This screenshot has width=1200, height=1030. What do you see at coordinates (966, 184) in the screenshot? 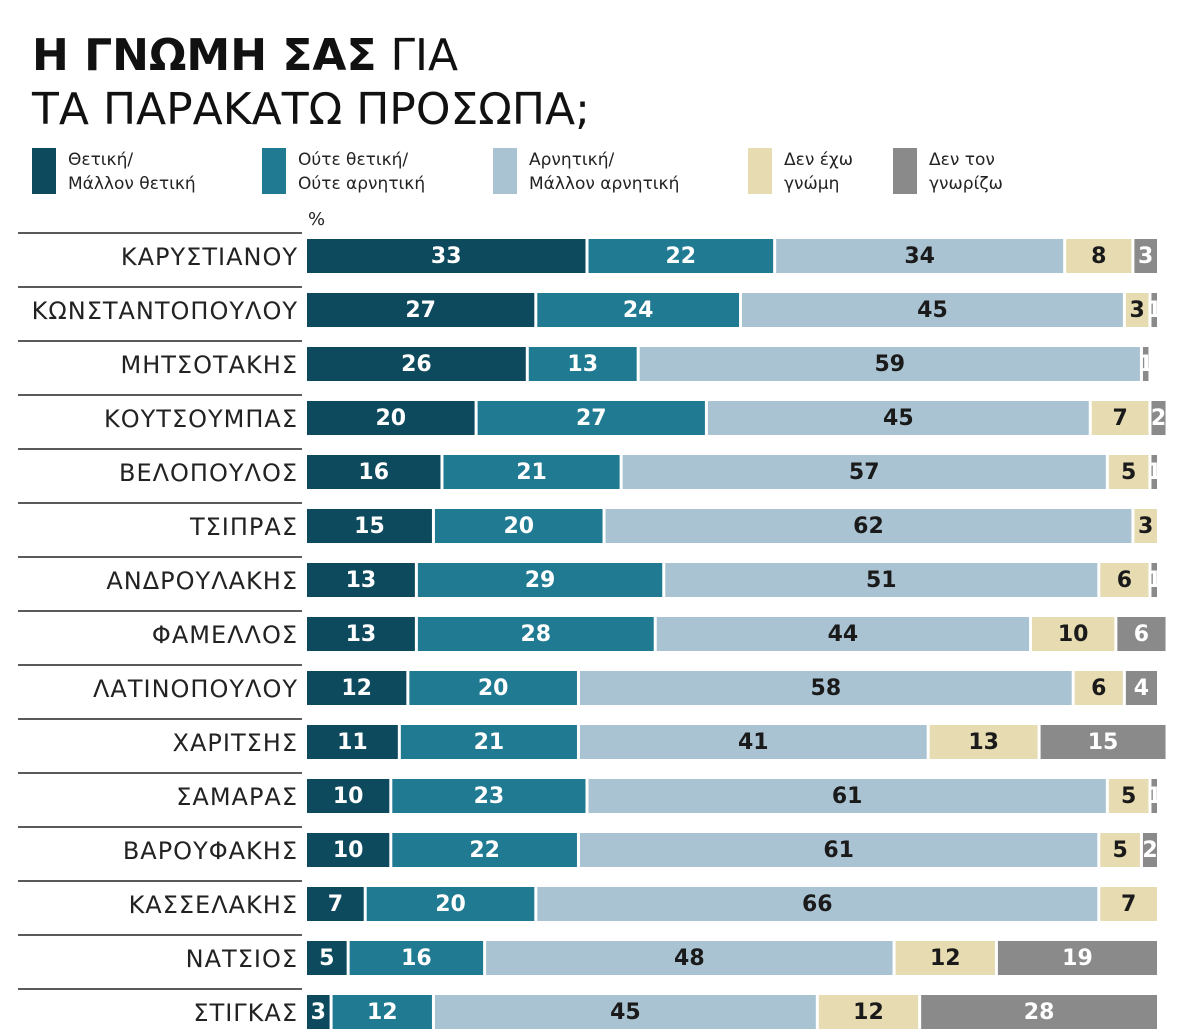
I see `legend-line: γνωρίζω` at bounding box center [966, 184].